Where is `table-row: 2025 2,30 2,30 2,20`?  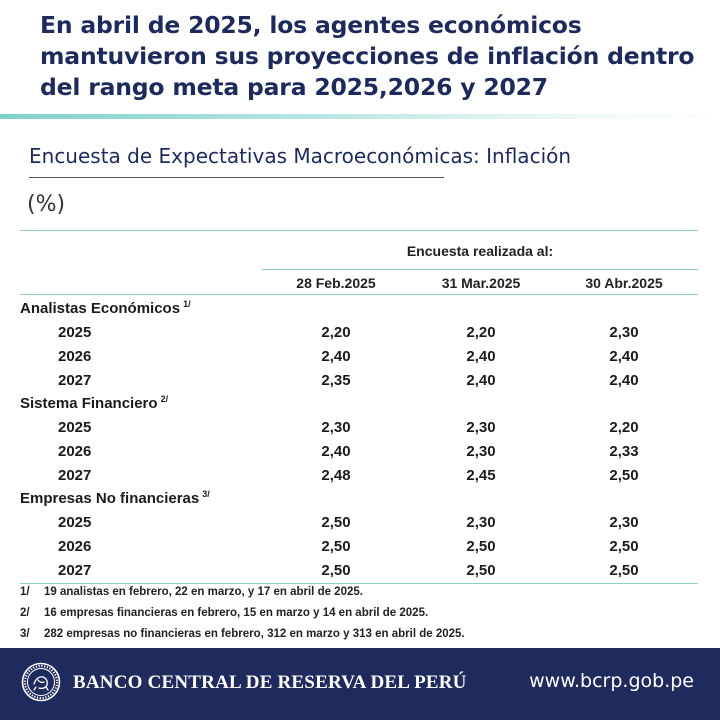 table-row: 2025 2,30 2,30 2,20 is located at coordinates (360, 428).